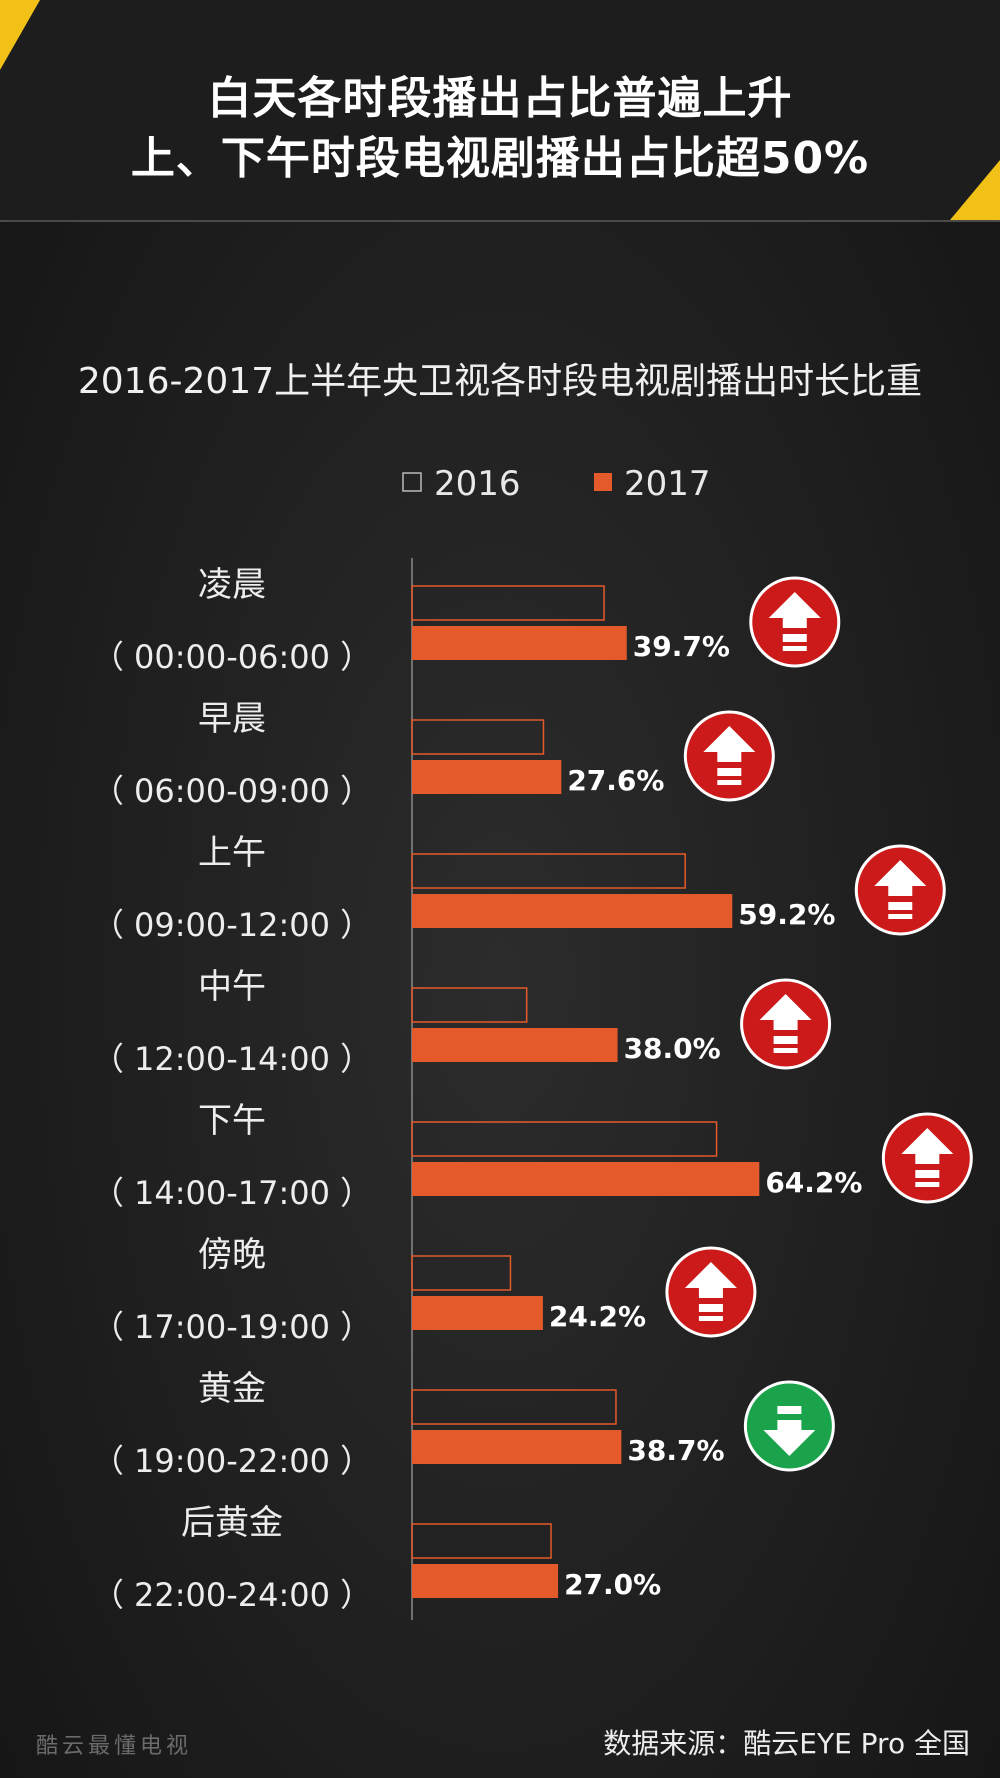 This screenshot has height=1778, width=1000. Describe the element at coordinates (20, 35) in the screenshot. I see `corner-accent-top-left` at that location.